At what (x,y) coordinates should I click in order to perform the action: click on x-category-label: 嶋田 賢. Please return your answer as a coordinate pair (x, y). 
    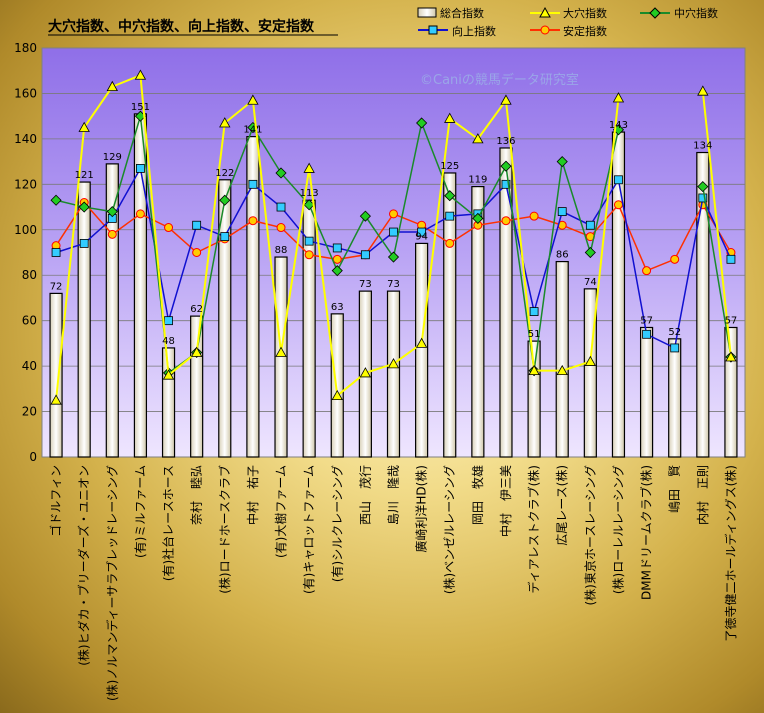
    Looking at the image, I should click on (675, 489).